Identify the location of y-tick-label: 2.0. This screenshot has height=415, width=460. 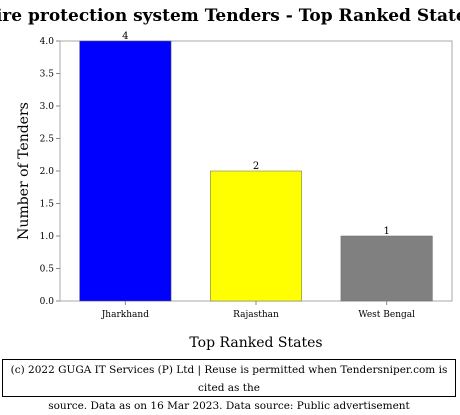
(47, 172).